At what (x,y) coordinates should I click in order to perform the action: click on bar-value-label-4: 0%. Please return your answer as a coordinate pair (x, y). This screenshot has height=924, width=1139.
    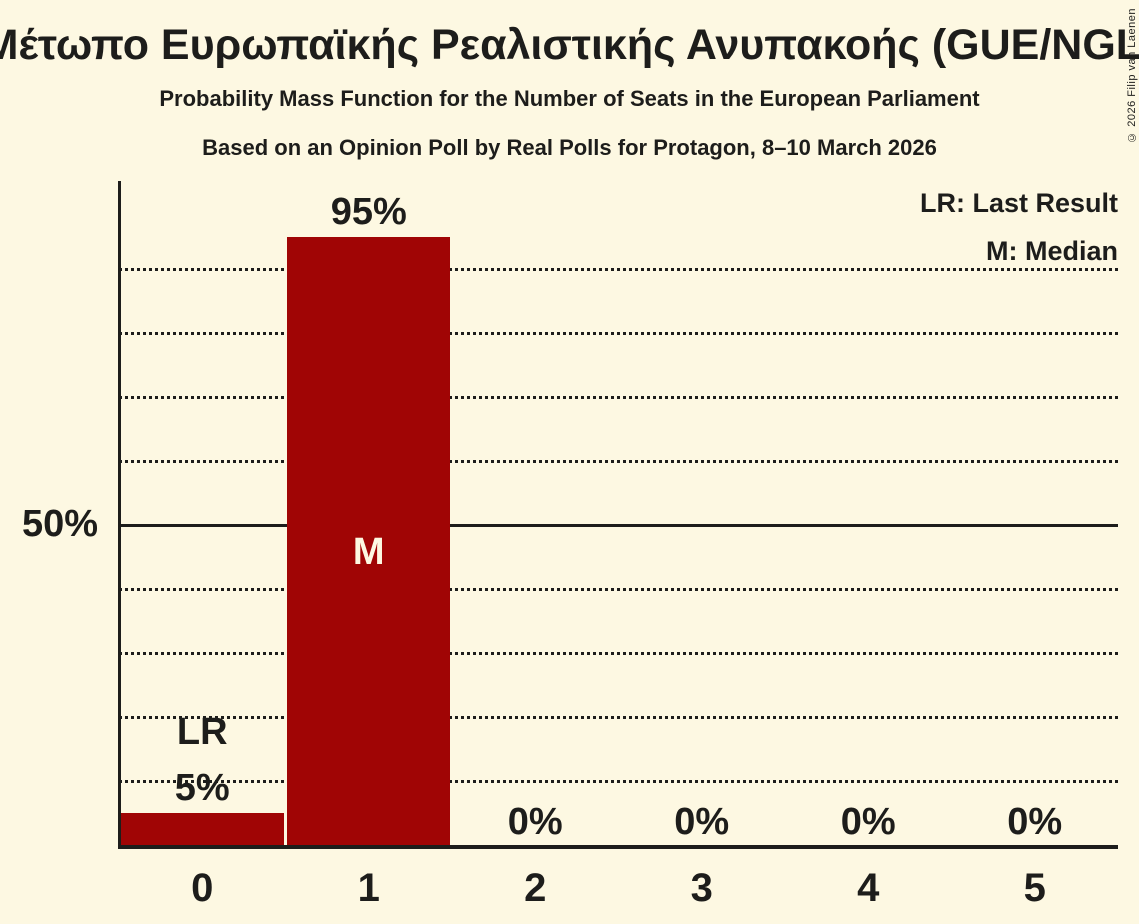
    Looking at the image, I should click on (868, 822).